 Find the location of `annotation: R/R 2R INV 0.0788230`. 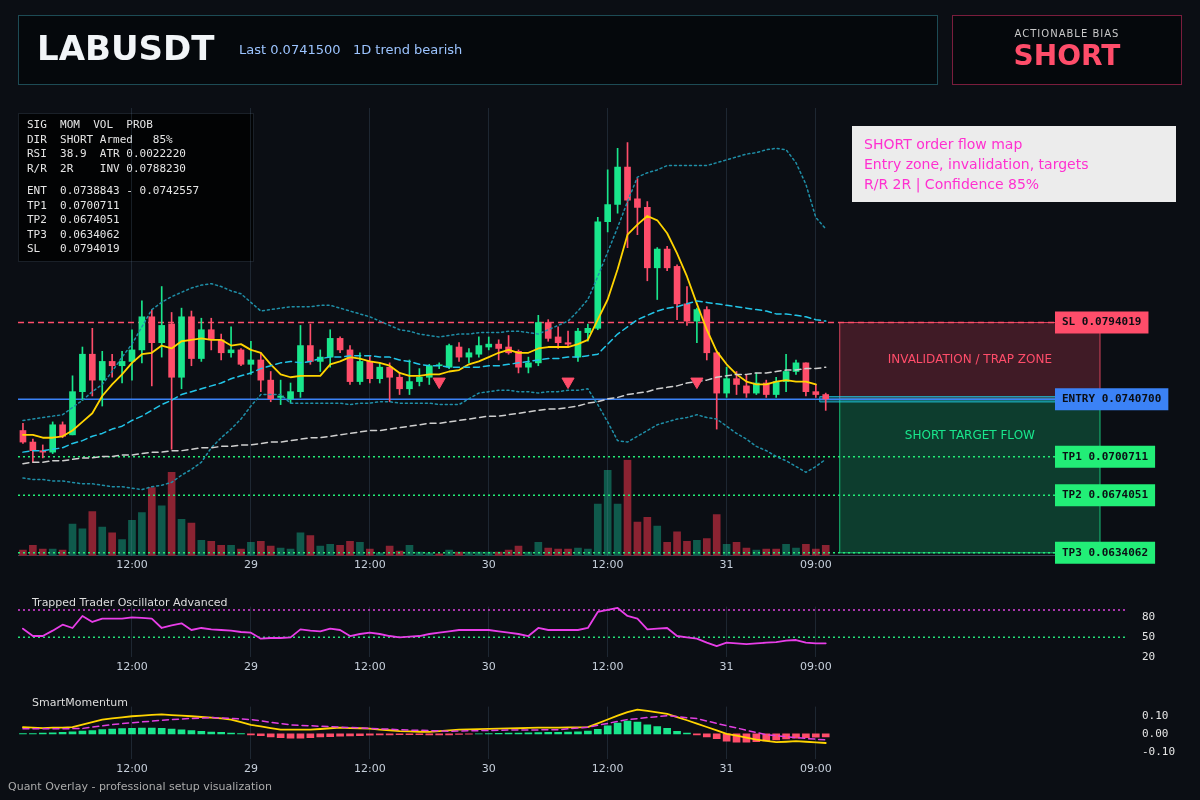

annotation: R/R 2R INV 0.0788230 is located at coordinates (107, 168).